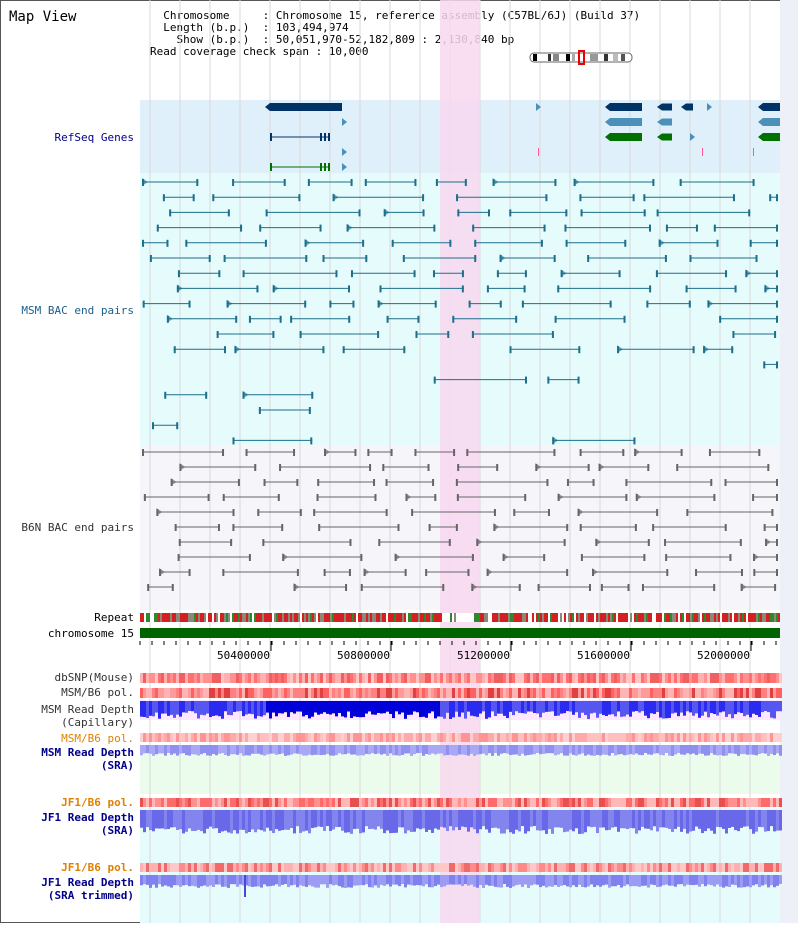 Image resolution: width=800 pixels, height=925 pixels. I want to click on gene-block, so click(771, 122).